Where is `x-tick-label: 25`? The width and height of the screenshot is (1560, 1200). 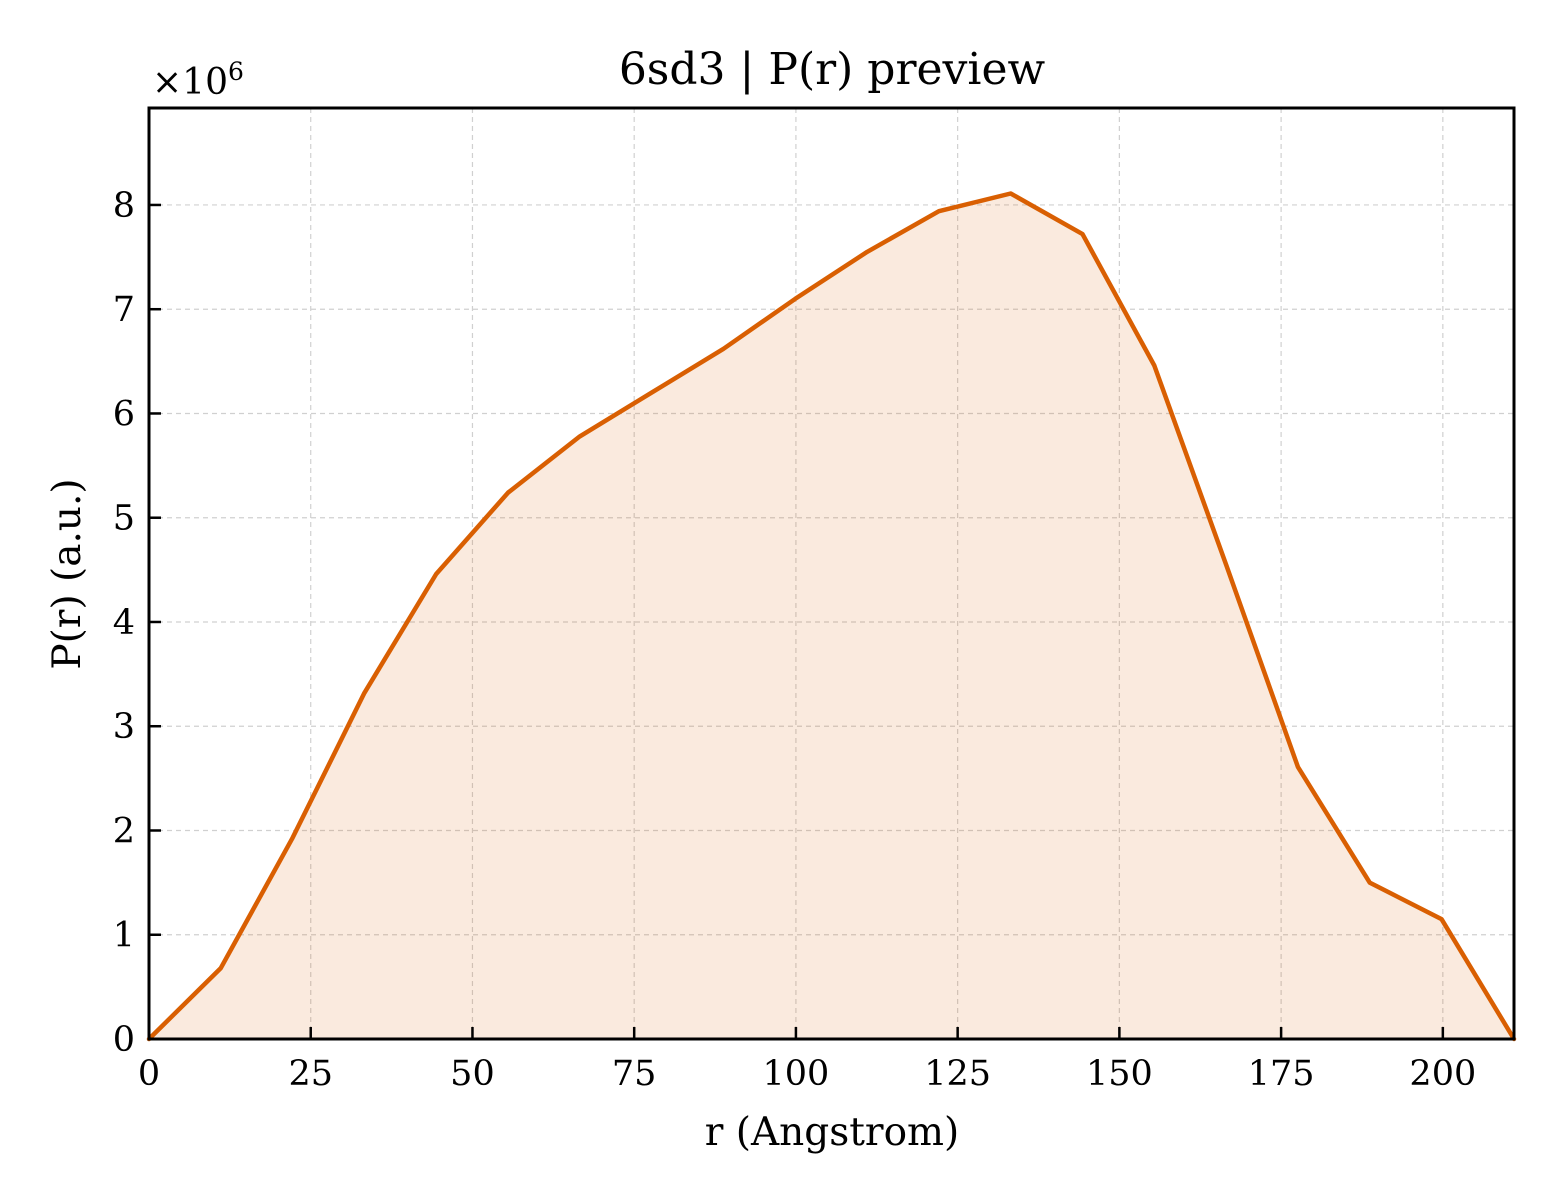
x-tick-label: 25 is located at coordinates (310, 1074).